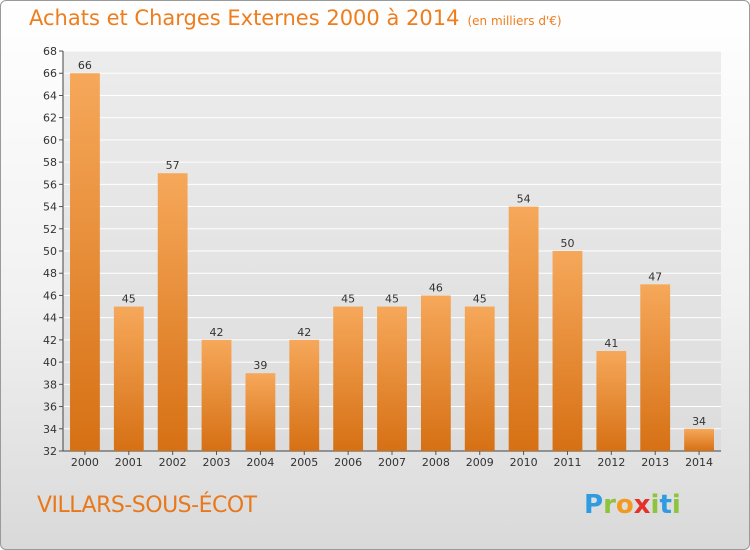 The image size is (750, 550). What do you see at coordinates (173, 165) in the screenshot?
I see `data-label: 57` at bounding box center [173, 165].